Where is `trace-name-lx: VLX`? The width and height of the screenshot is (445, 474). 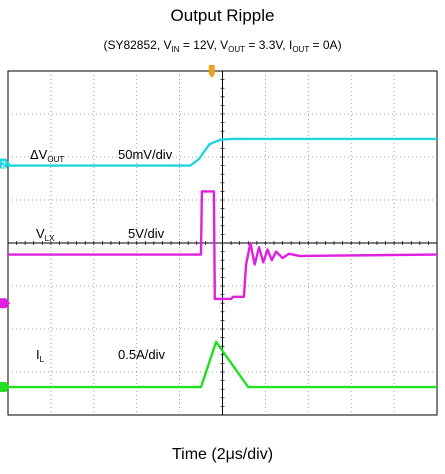 trace-name-lx: VLX is located at coordinates (45, 234).